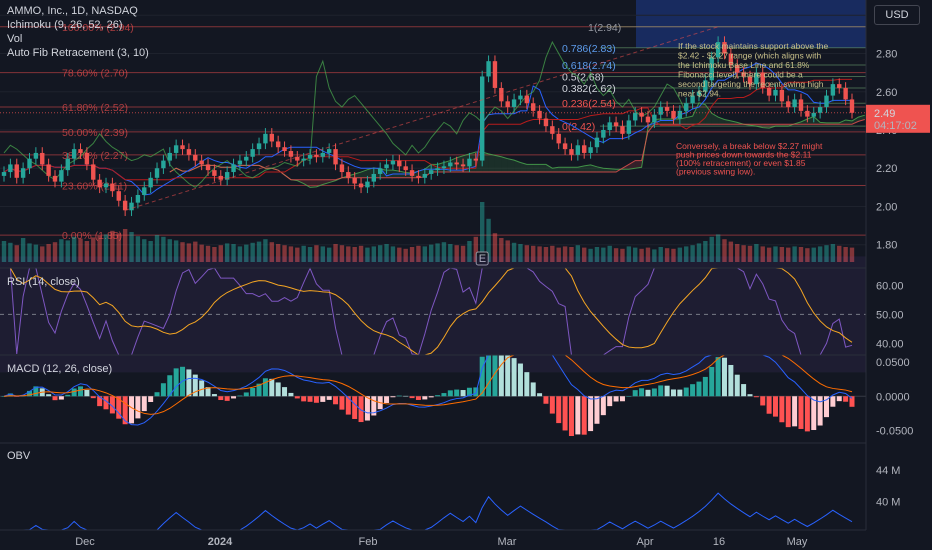  What do you see at coordinates (740, 75) in the screenshot?
I see `analysis-note-upper: Fibonacci level), there could be a` at bounding box center [740, 75].